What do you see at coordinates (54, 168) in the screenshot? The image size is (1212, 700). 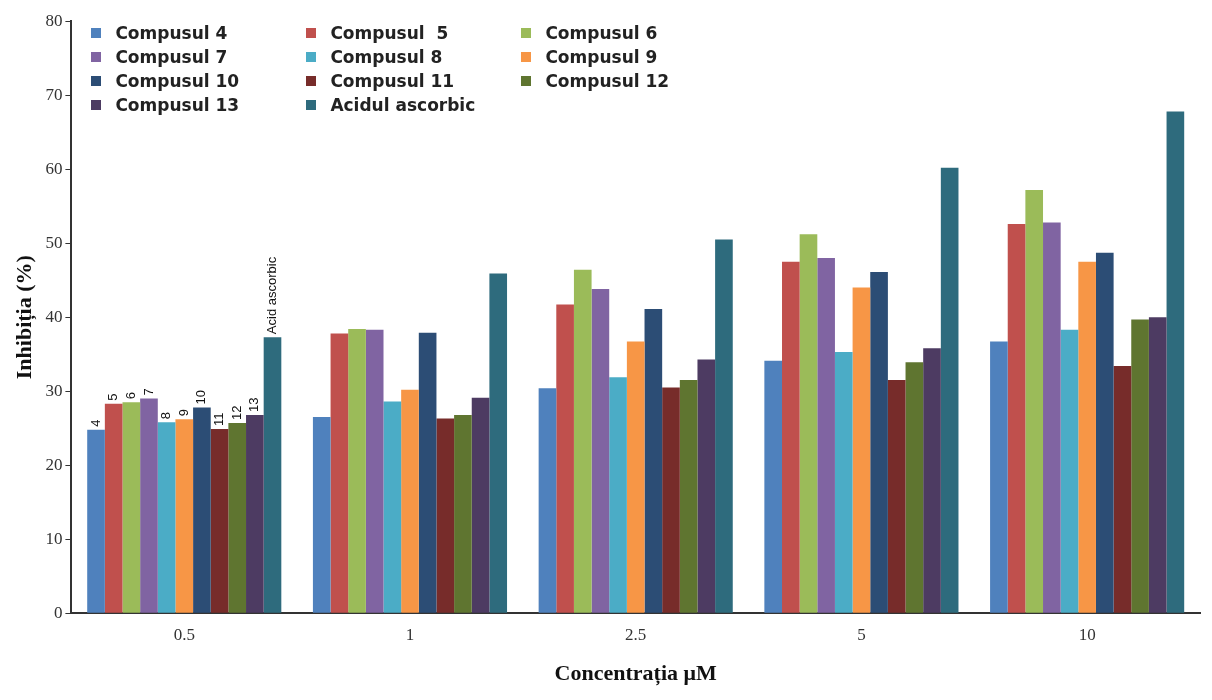 I see `y-tick-label: 60` at bounding box center [54, 168].